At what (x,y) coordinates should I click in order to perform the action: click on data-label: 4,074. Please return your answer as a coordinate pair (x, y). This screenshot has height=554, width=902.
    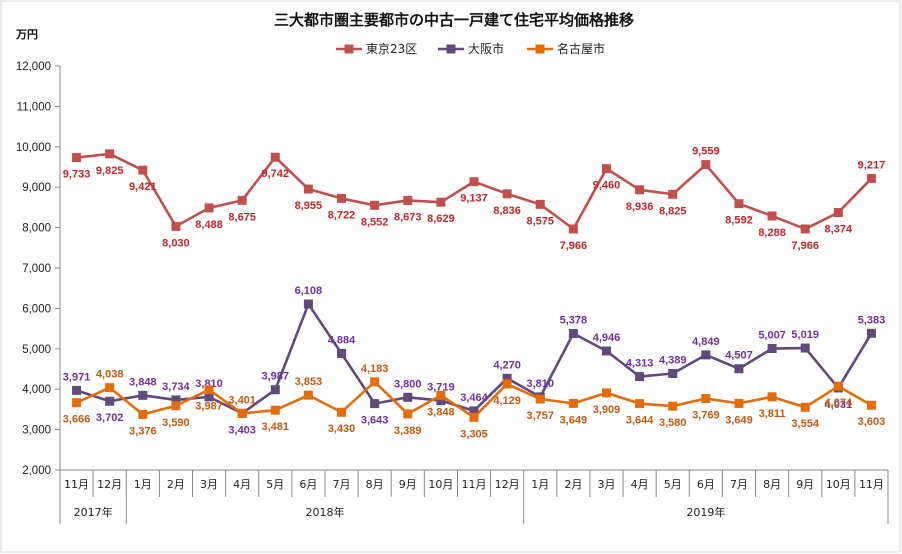
    Looking at the image, I should click on (839, 403).